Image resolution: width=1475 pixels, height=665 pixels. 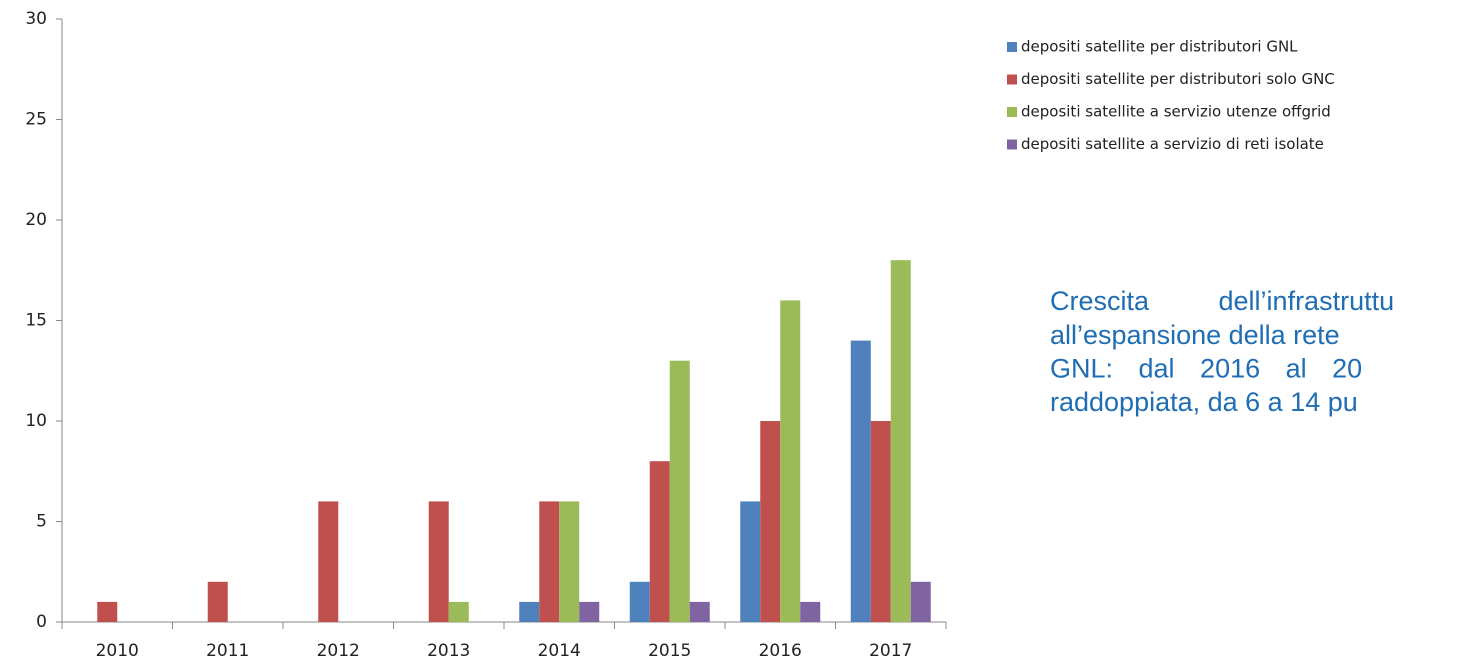 I want to click on legend-label: depositi satellite per distributori GNL, so click(x=1159, y=47).